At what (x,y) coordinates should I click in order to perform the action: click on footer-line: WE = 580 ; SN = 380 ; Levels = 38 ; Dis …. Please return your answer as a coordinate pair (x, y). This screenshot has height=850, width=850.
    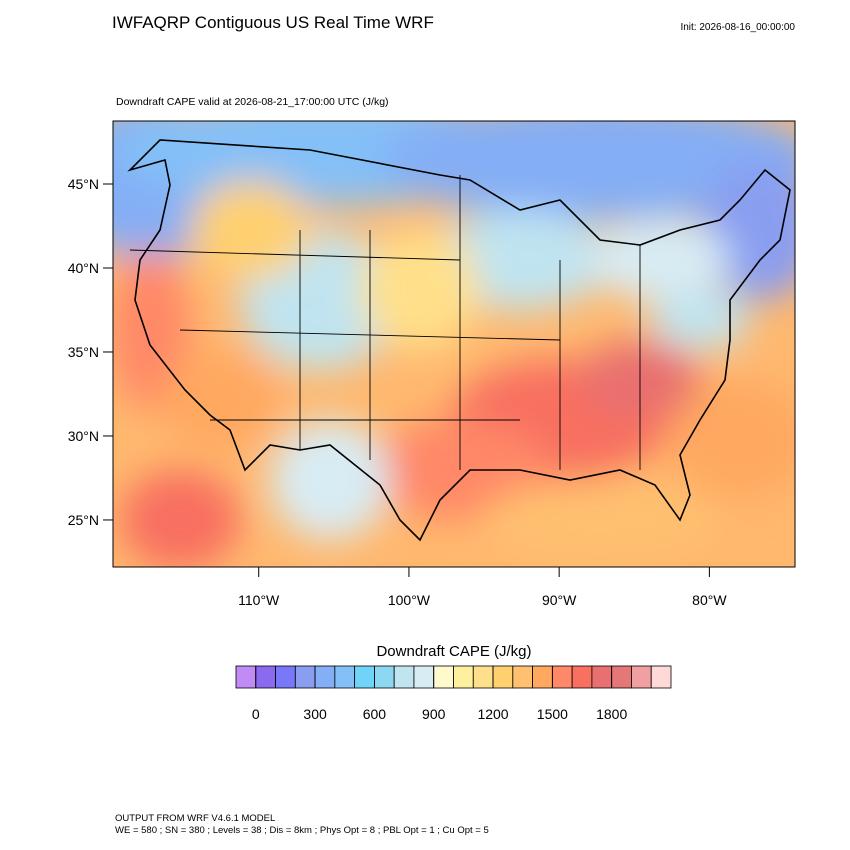
    Looking at the image, I should click on (302, 830).